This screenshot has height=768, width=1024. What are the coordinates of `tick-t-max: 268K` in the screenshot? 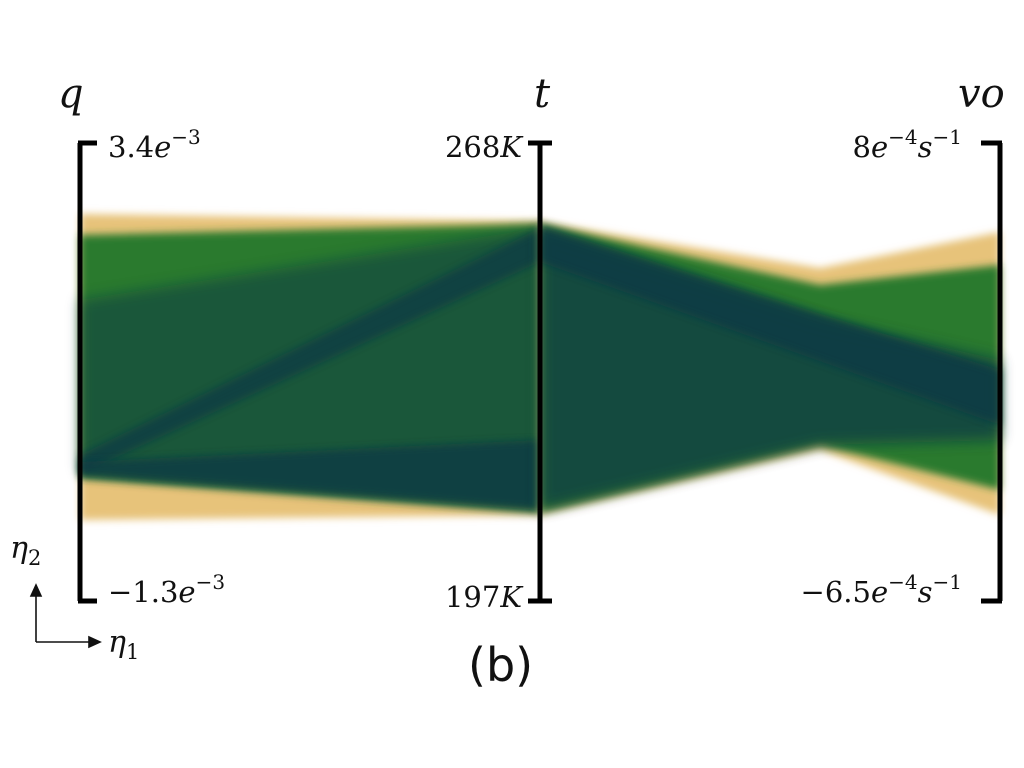 It's located at (483, 147).